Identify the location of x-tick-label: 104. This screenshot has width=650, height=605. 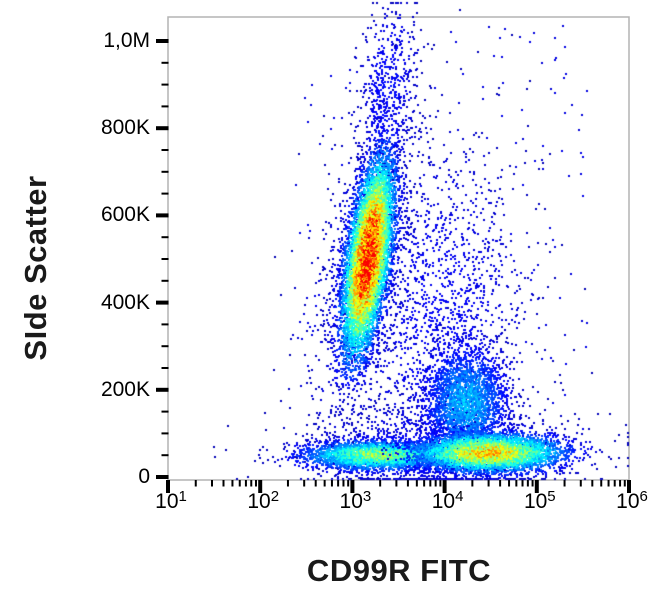
(447, 500).